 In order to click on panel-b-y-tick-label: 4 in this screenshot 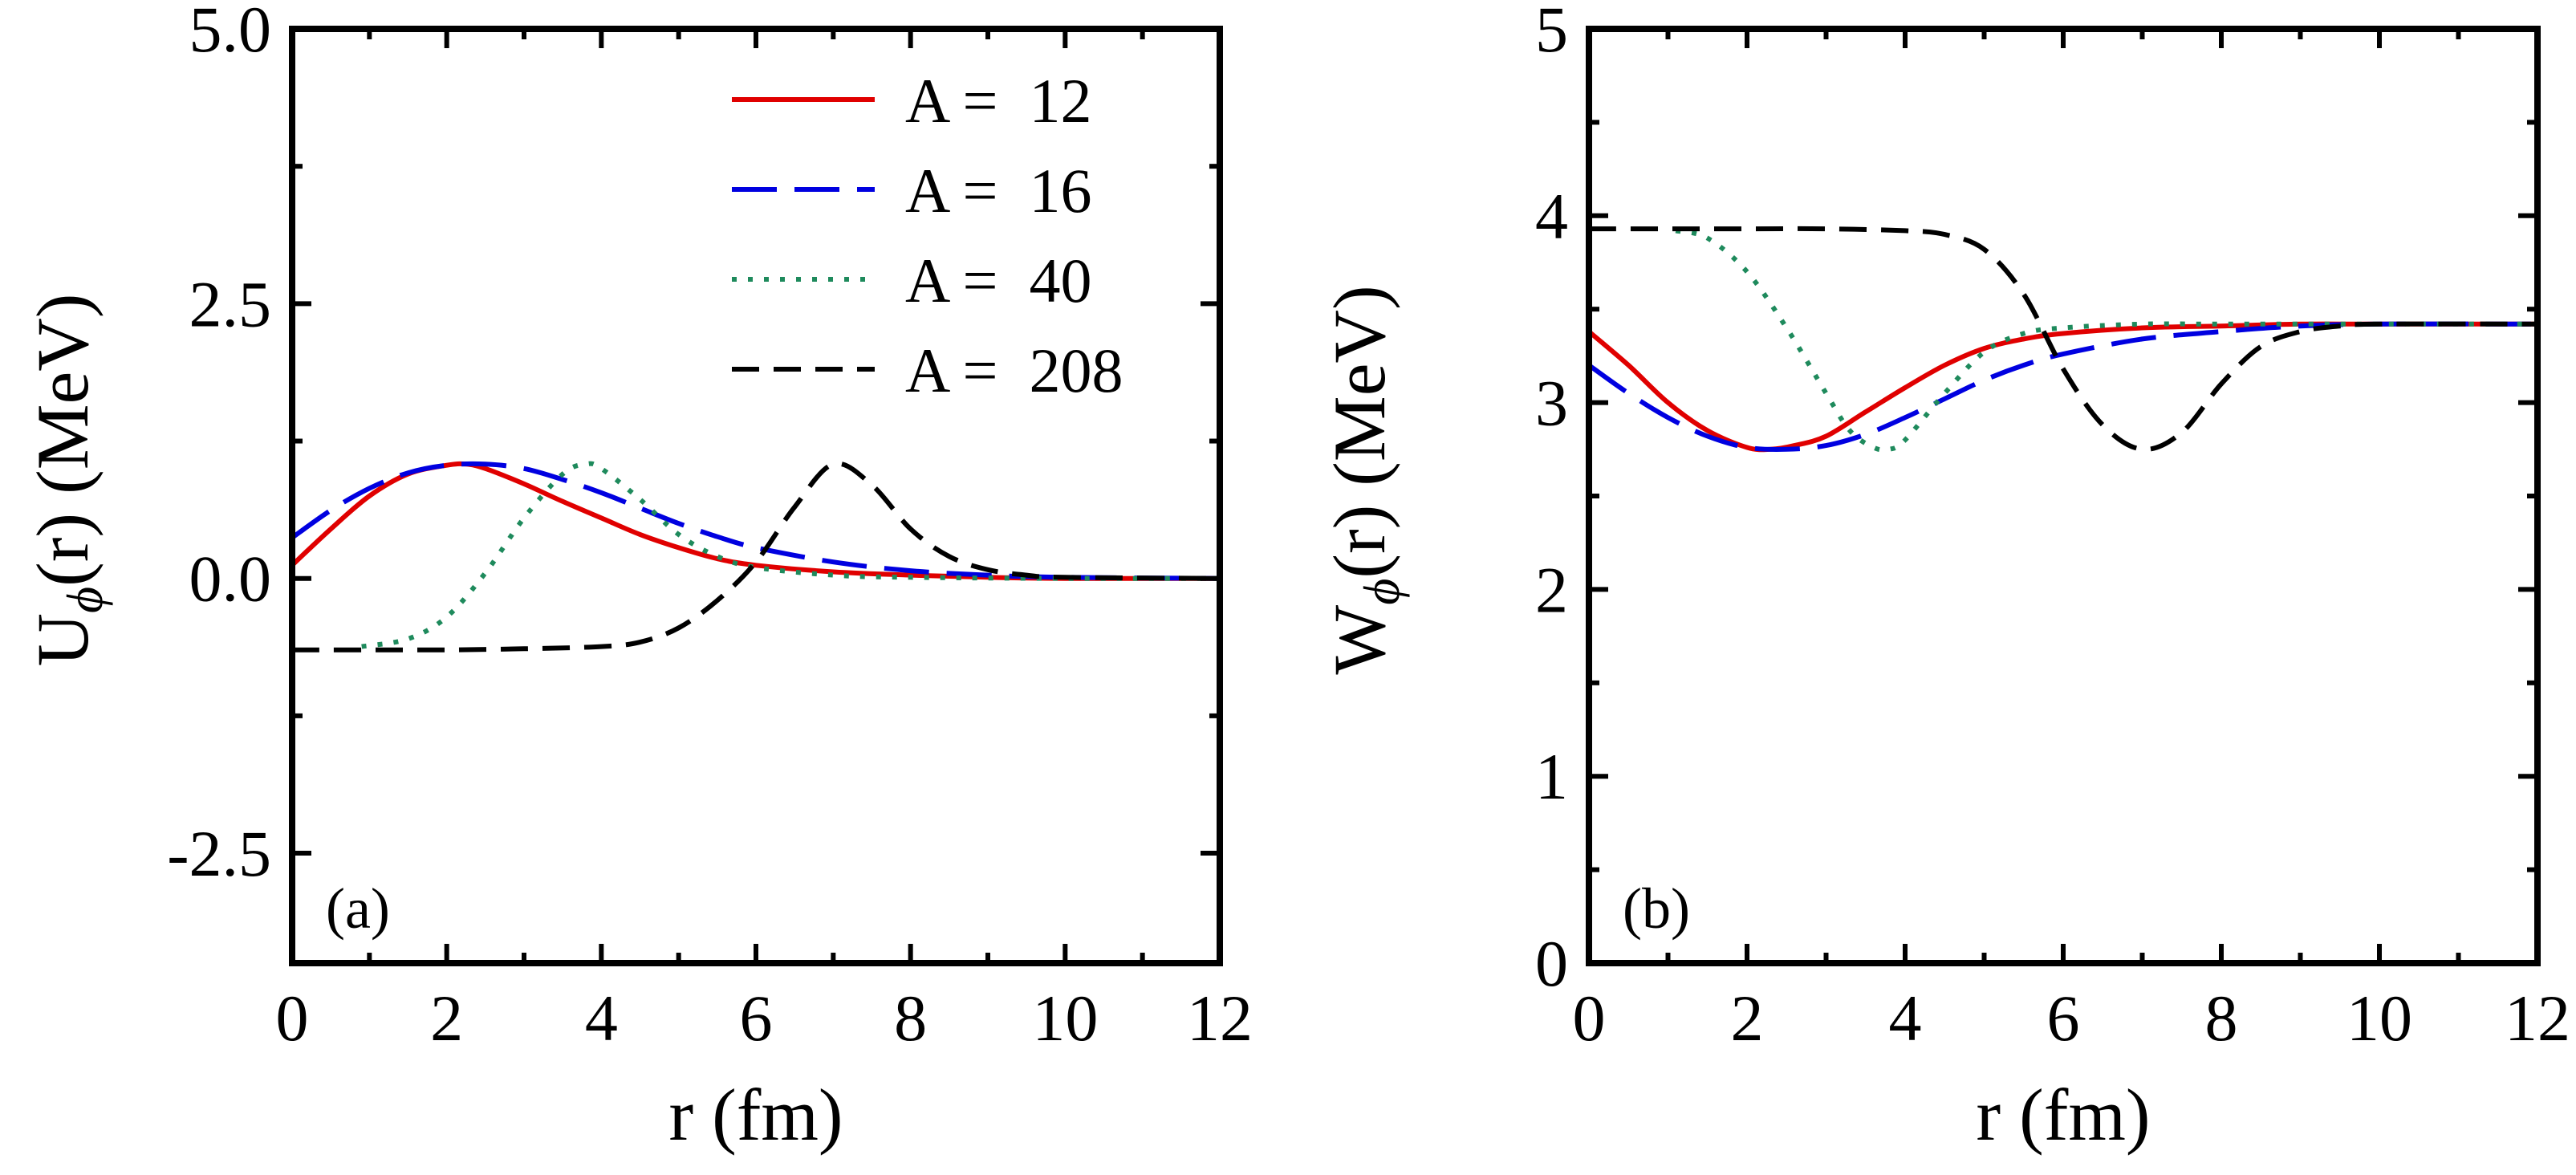, I will do `click(1552, 216)`.